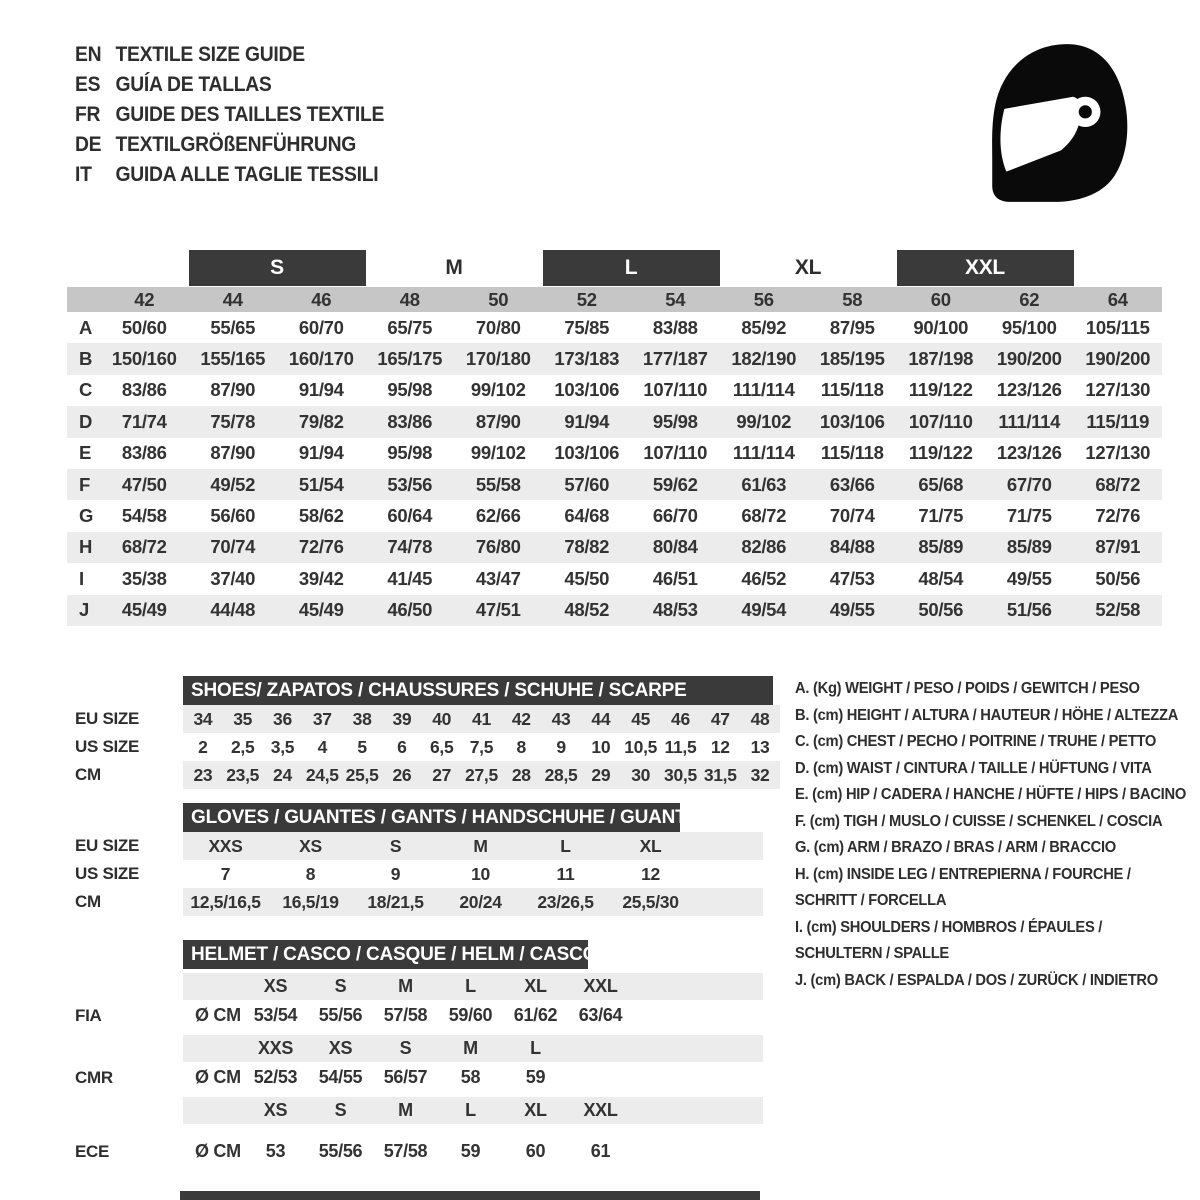 The width and height of the screenshot is (1200, 1200). What do you see at coordinates (88, 774) in the screenshot?
I see `section-row-label: CM` at bounding box center [88, 774].